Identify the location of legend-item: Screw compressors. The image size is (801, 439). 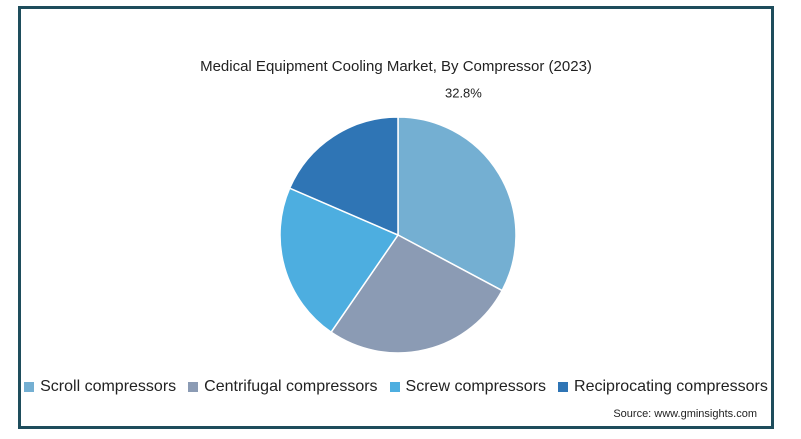
(468, 387).